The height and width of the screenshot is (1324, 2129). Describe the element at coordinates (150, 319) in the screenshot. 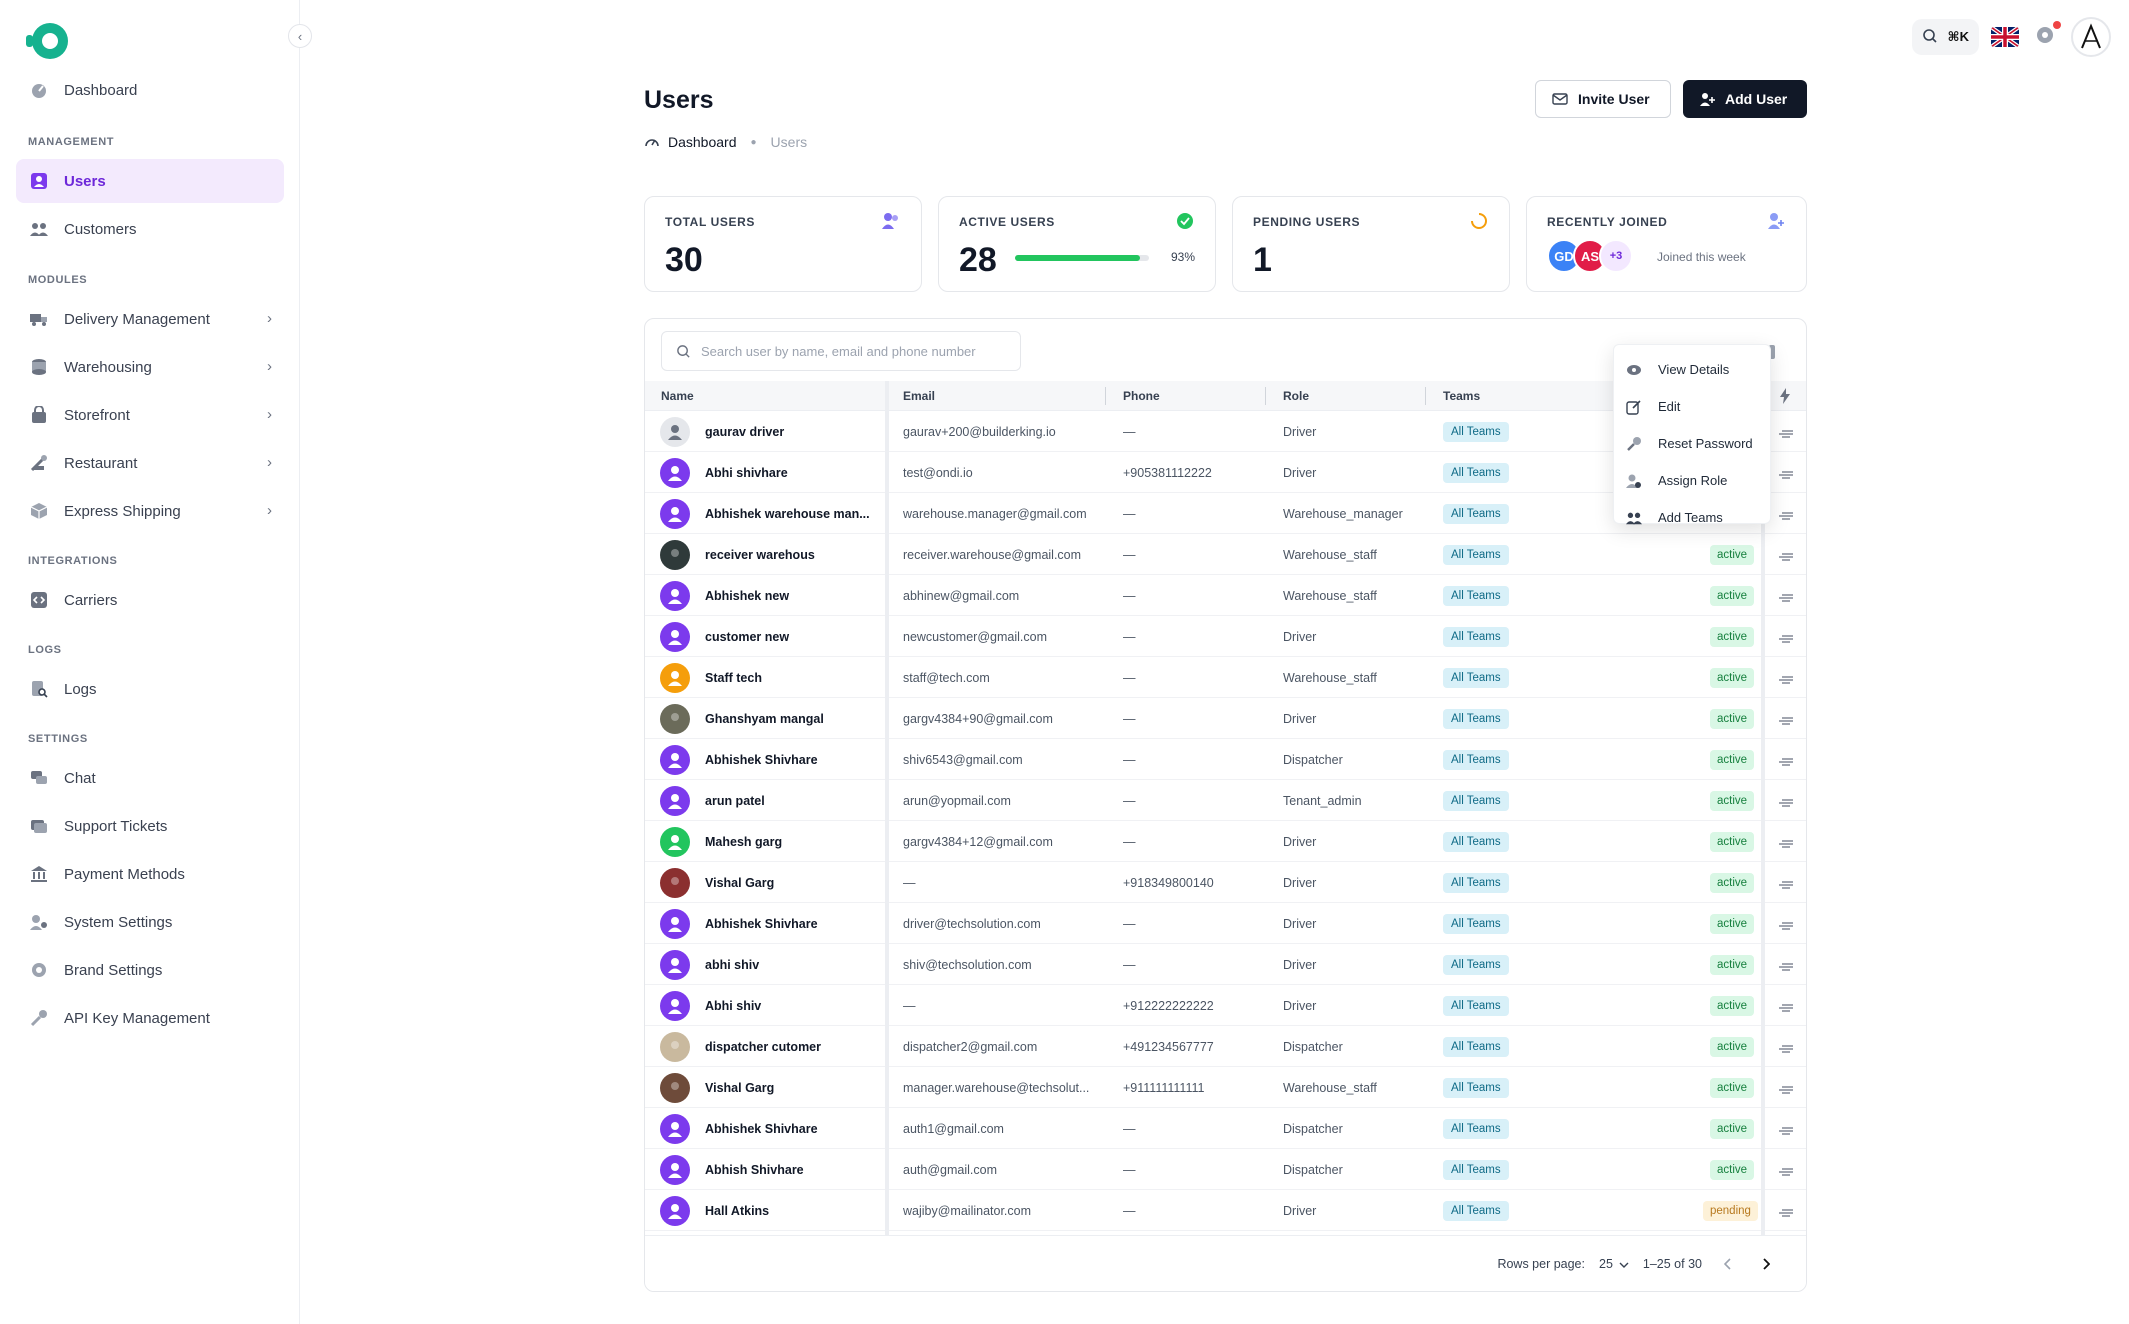

I see `sidebar-item-delivery-management: Delivery Management ›` at that location.